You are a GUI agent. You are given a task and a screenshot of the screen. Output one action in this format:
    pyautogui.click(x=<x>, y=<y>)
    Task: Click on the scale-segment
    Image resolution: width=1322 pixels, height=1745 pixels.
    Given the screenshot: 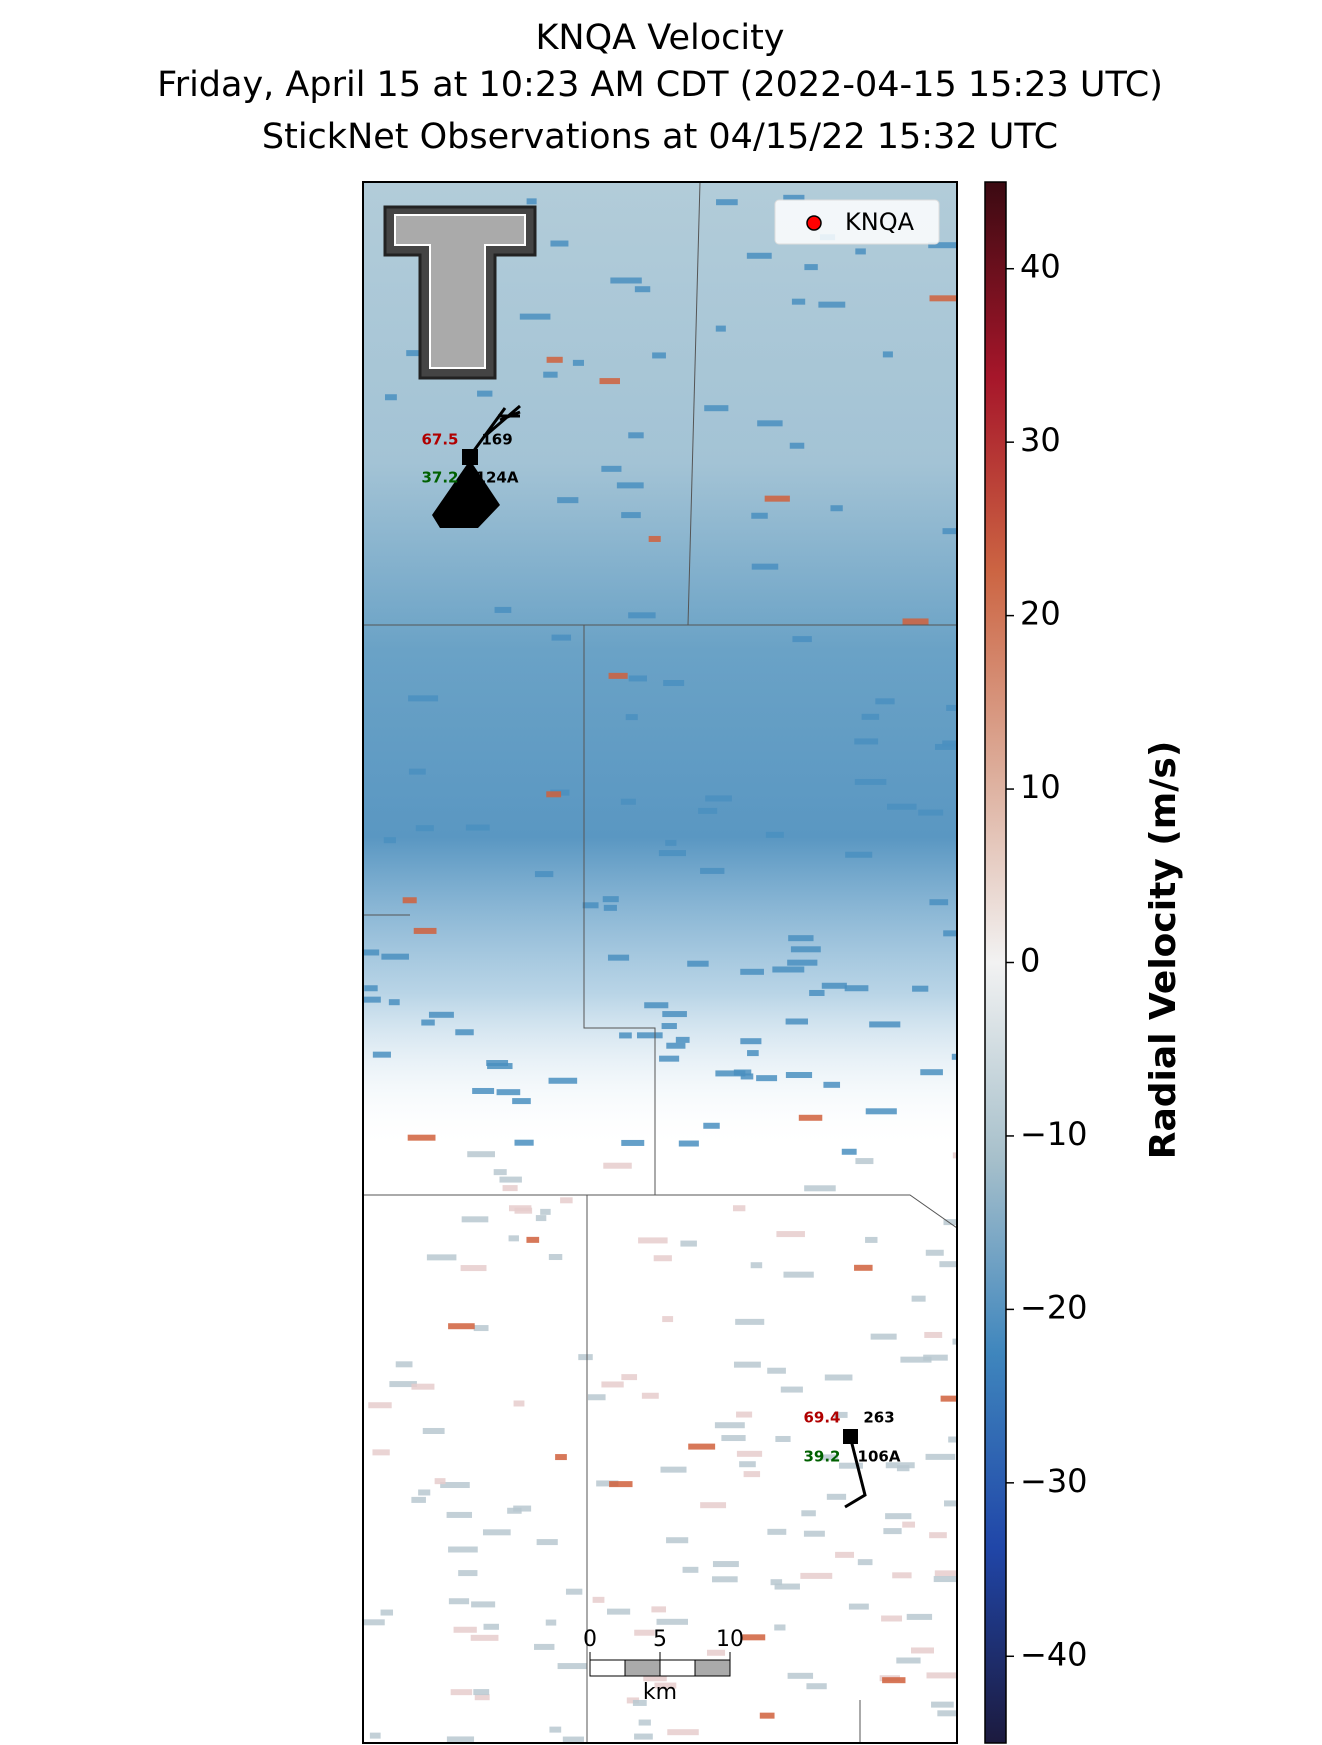 What is the action you would take?
    pyautogui.click(x=712, y=1668)
    